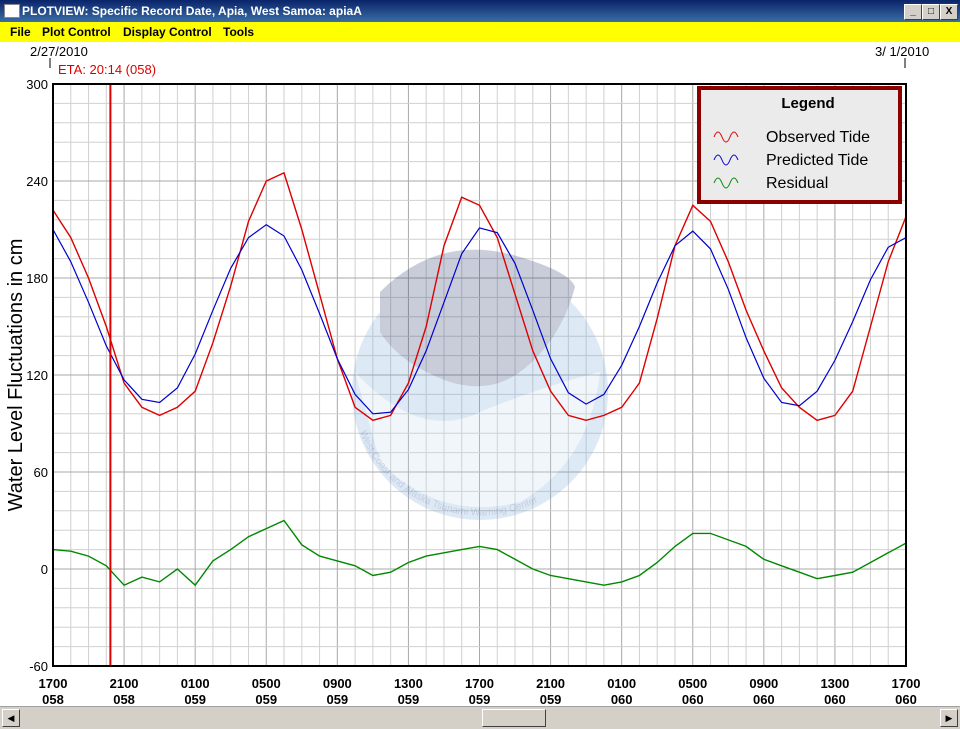 This screenshot has width=960, height=729. What do you see at coordinates (479, 553) in the screenshot?
I see `residual-line` at bounding box center [479, 553].